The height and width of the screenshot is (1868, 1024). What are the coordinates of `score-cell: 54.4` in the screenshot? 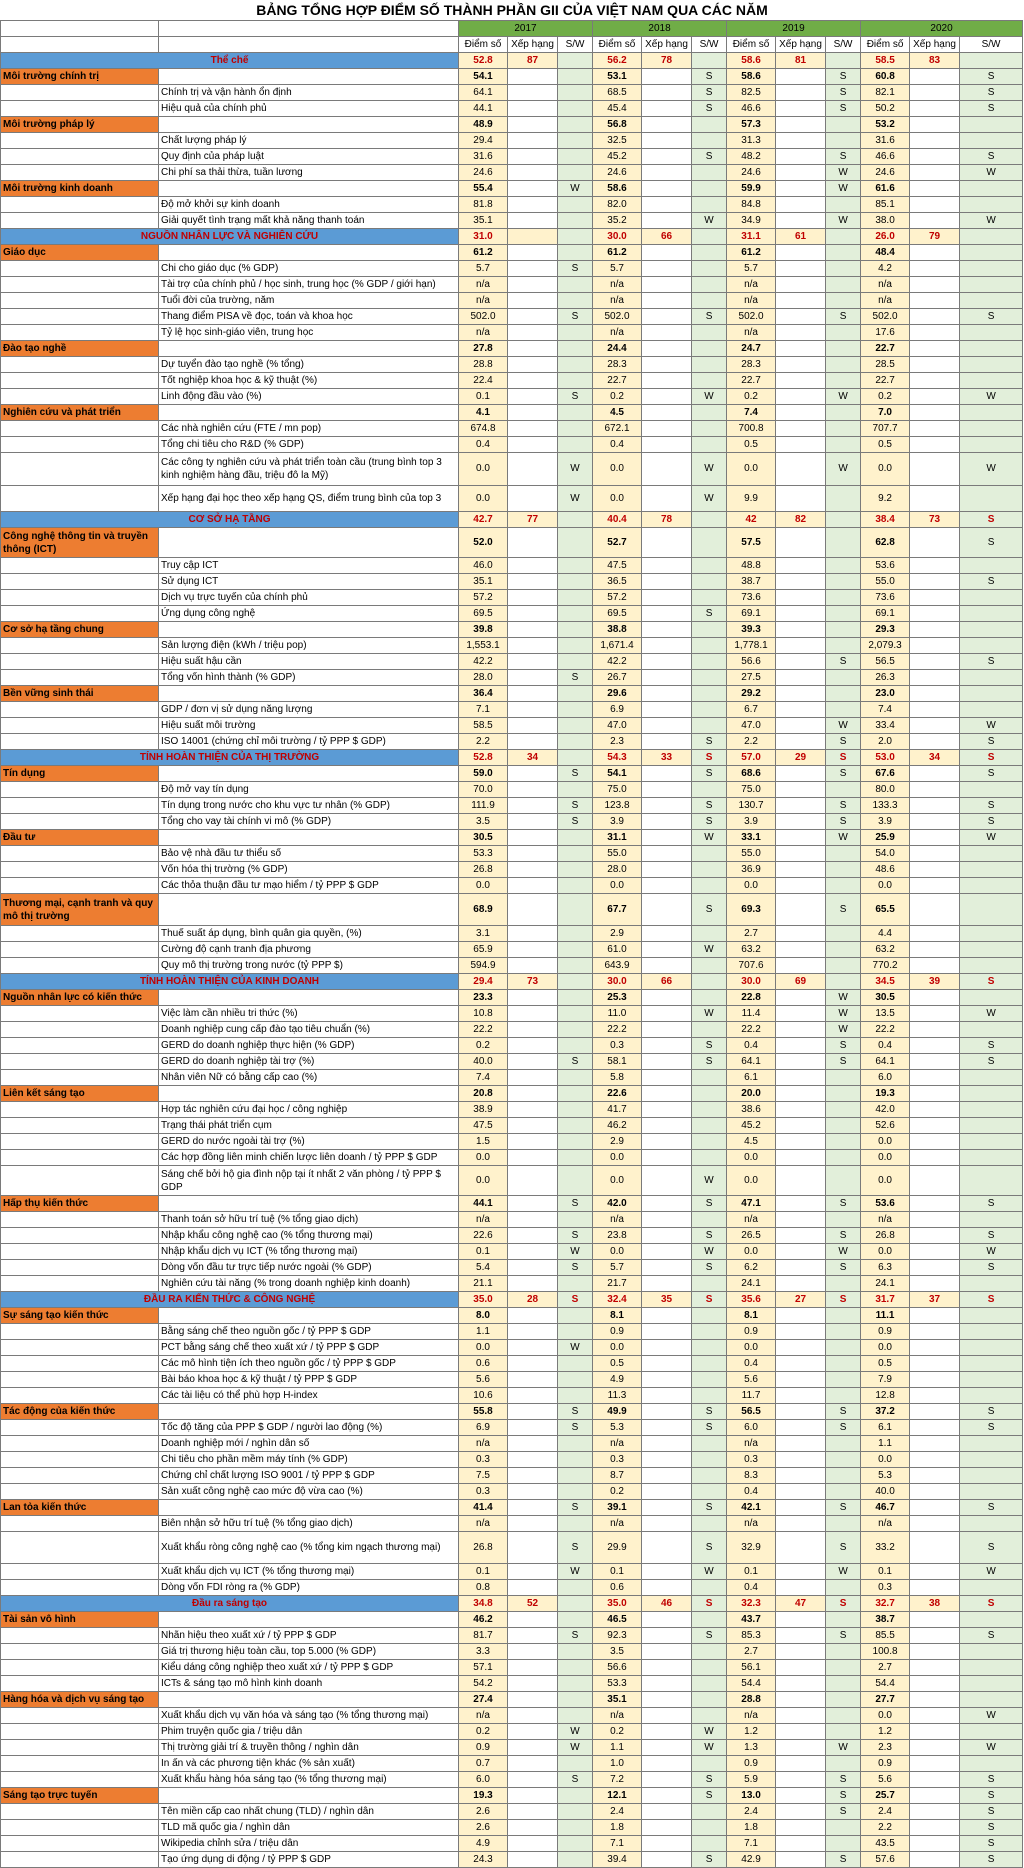 It's located at (885, 1683).